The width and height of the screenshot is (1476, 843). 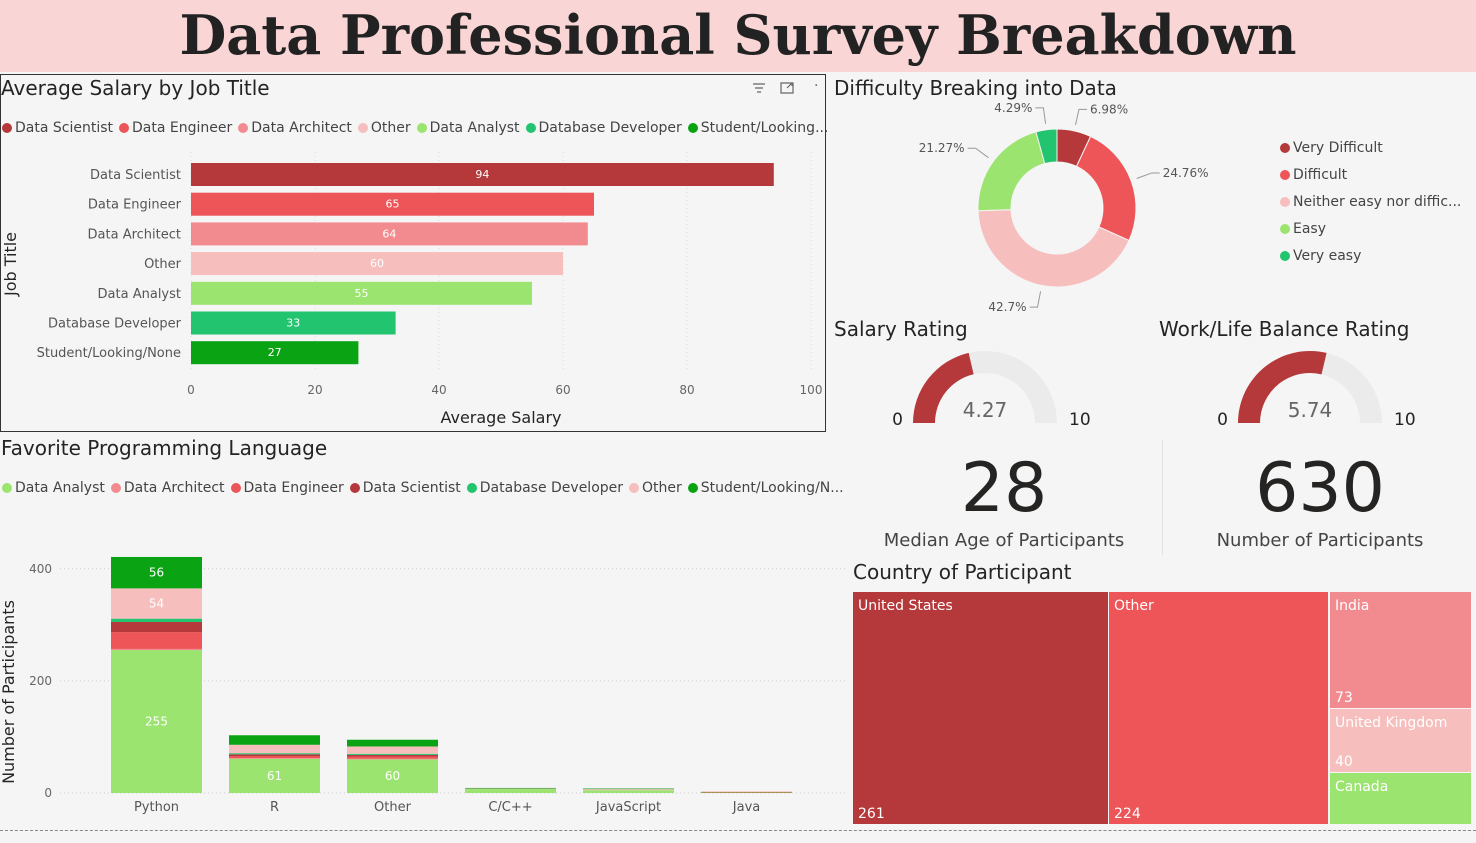 I want to click on salary-rating-gauge: 4.27 0 10, so click(x=991, y=390).